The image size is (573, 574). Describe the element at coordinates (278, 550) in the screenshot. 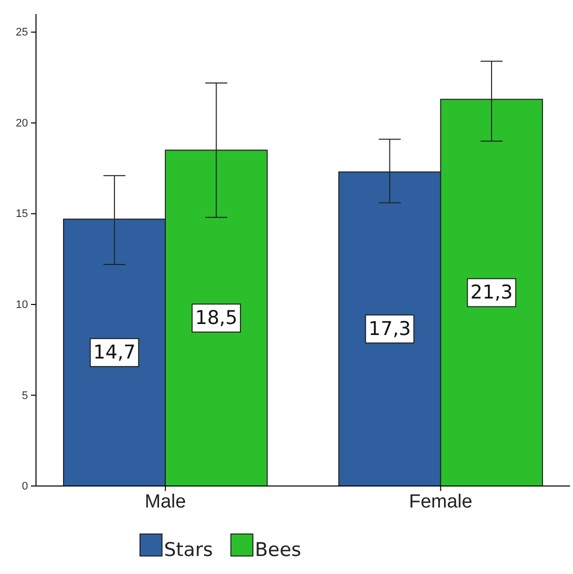

I see `legend-label: Bees` at that location.